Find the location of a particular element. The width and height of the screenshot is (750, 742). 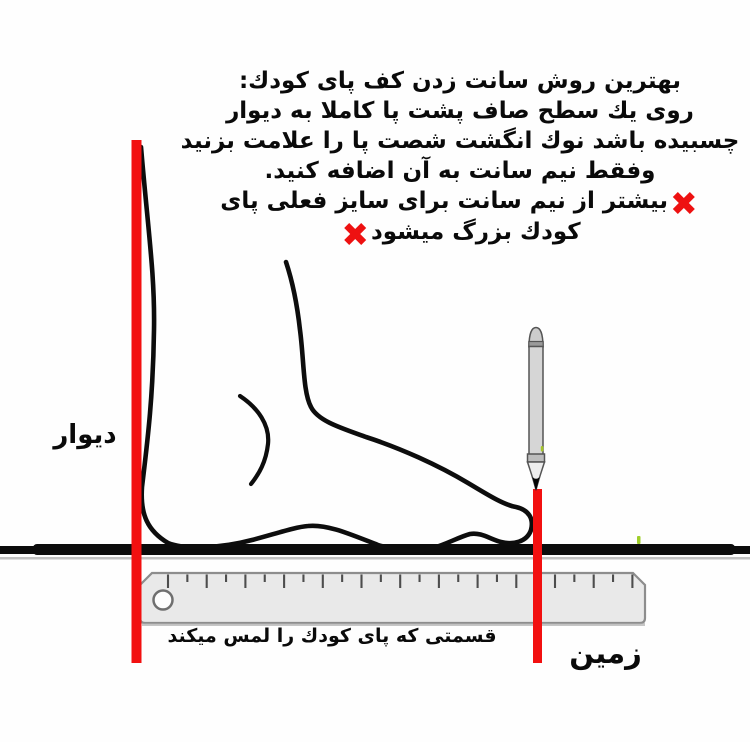

ground-label: زمین is located at coordinates (605, 653).